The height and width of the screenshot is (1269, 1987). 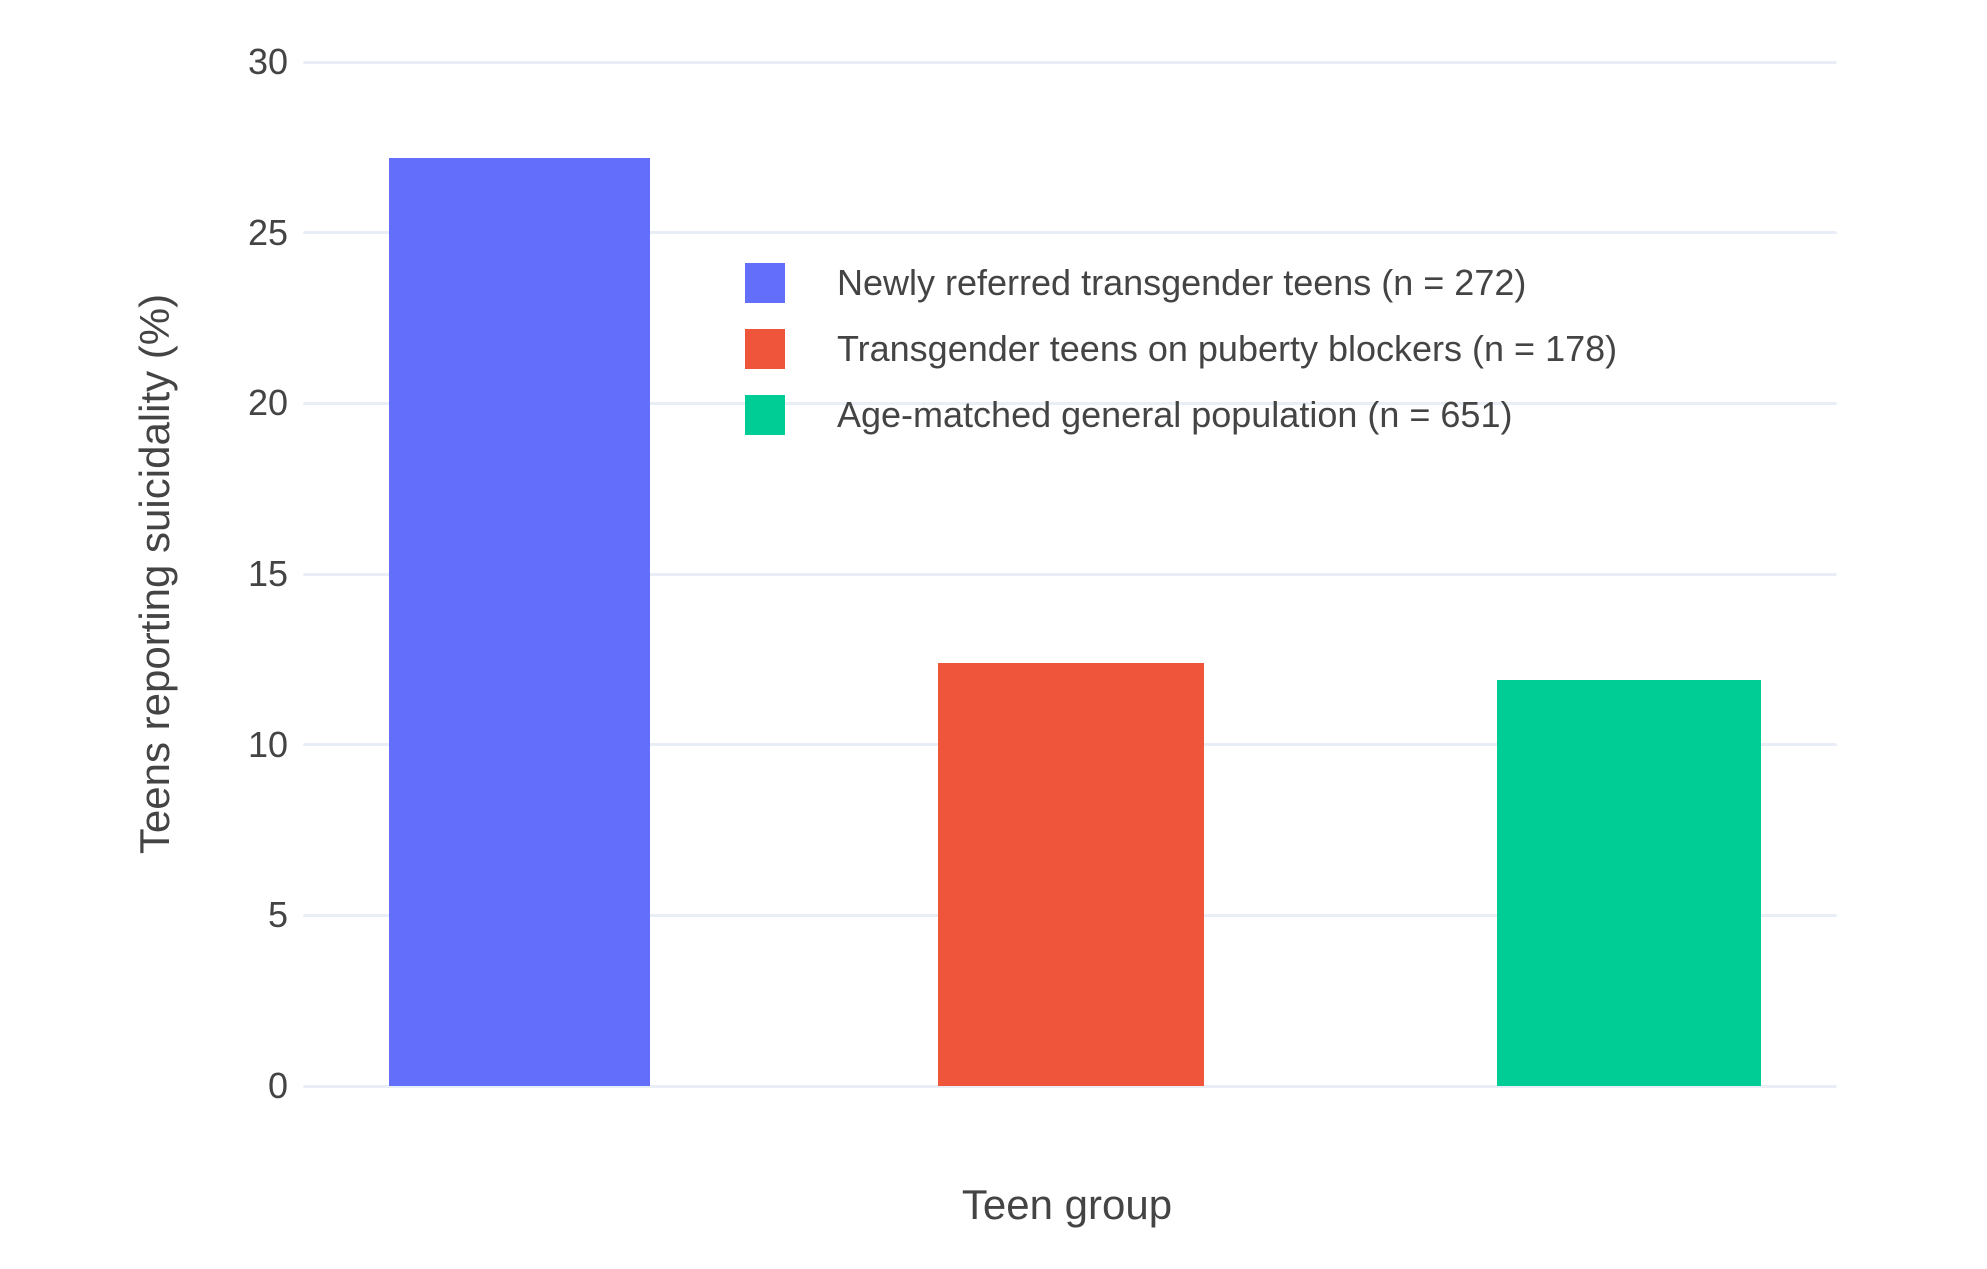 What do you see at coordinates (267, 573) in the screenshot?
I see `y-tick-label-15: 15` at bounding box center [267, 573].